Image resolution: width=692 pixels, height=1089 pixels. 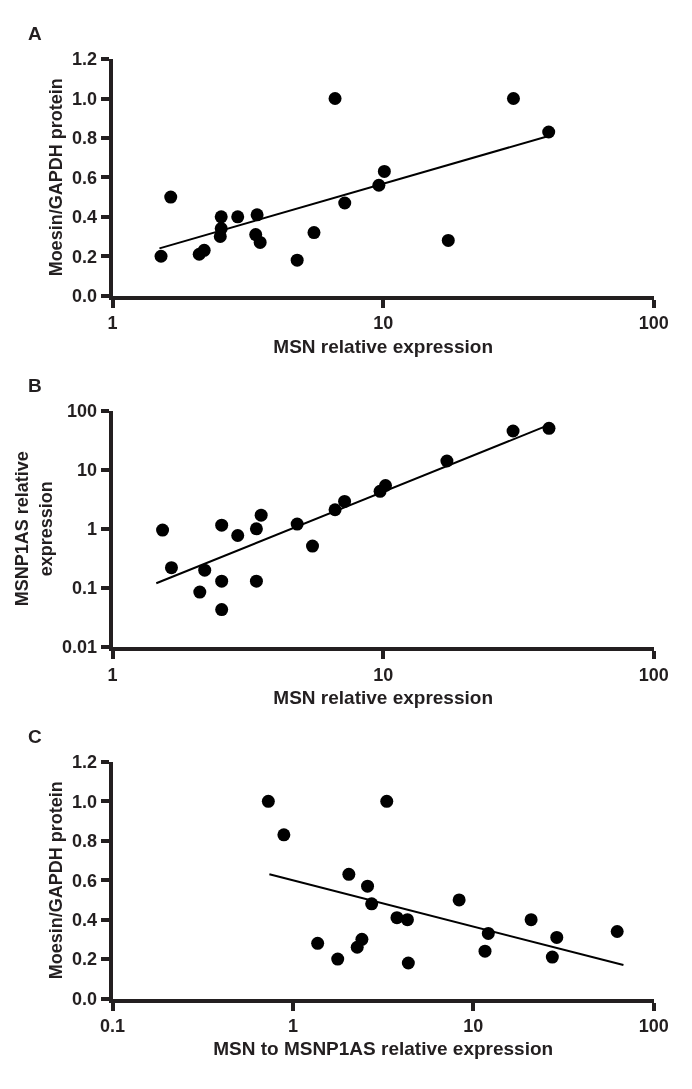 What do you see at coordinates (35, 385) in the screenshot?
I see `chart-title: B` at bounding box center [35, 385].